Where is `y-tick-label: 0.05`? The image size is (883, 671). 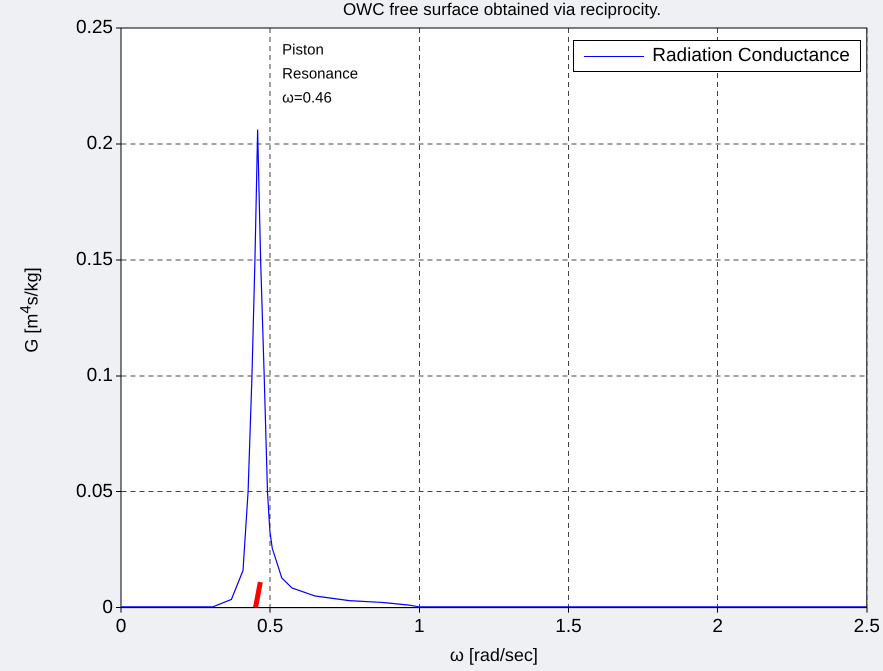
y-tick-label: 0.05 is located at coordinates (94, 491).